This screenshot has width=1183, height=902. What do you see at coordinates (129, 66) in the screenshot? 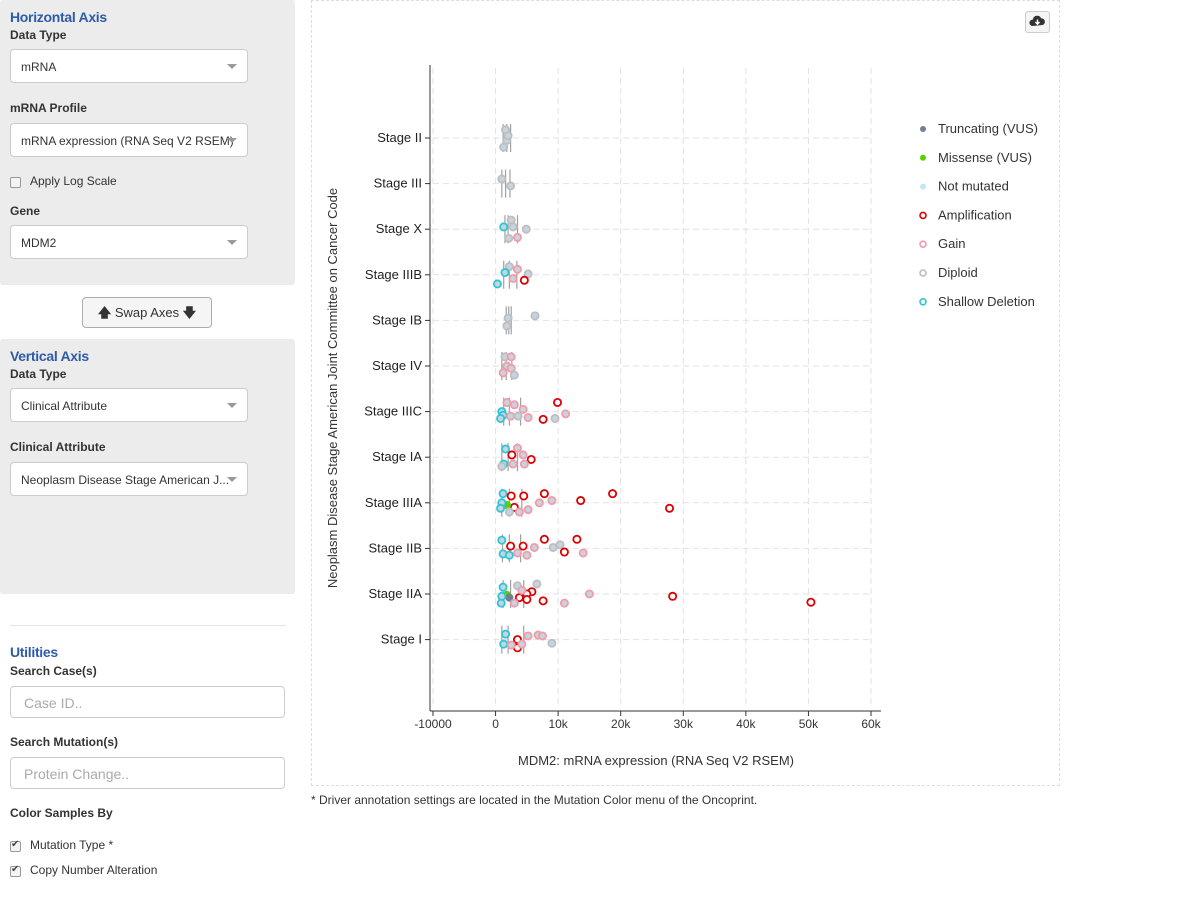
I see `h-data-type-select: mRNA` at bounding box center [129, 66].